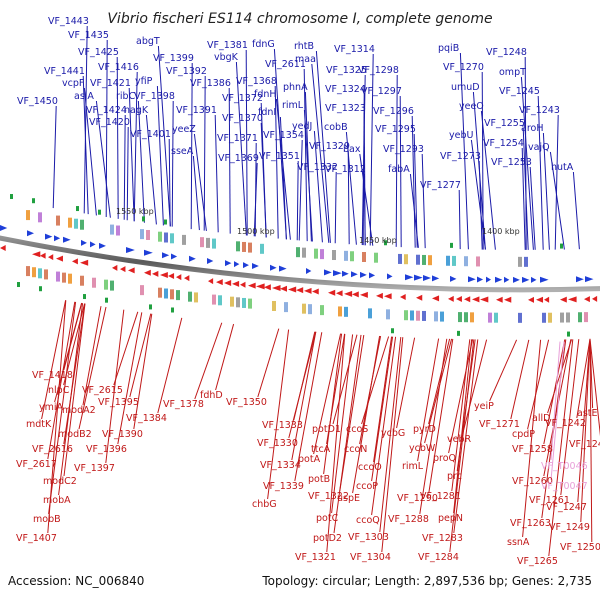  I want to click on scale-label: 1550 kbp, so click(135, 211).